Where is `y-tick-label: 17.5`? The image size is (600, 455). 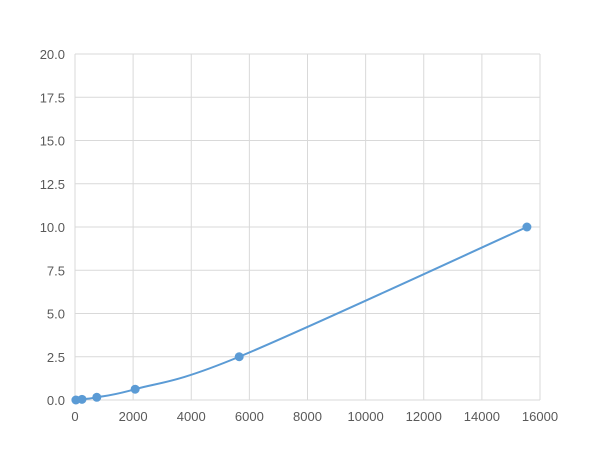
y-tick-label: 17.5 is located at coordinates (52, 97).